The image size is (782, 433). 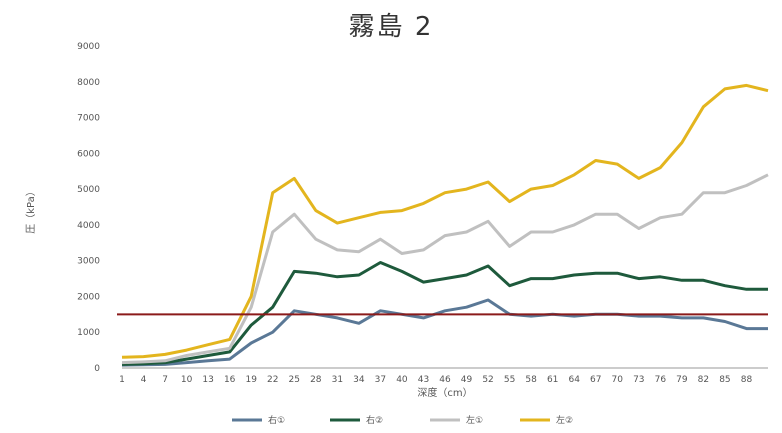 What do you see at coordinates (682, 380) in the screenshot?
I see `x-tick-label: 79` at bounding box center [682, 380].